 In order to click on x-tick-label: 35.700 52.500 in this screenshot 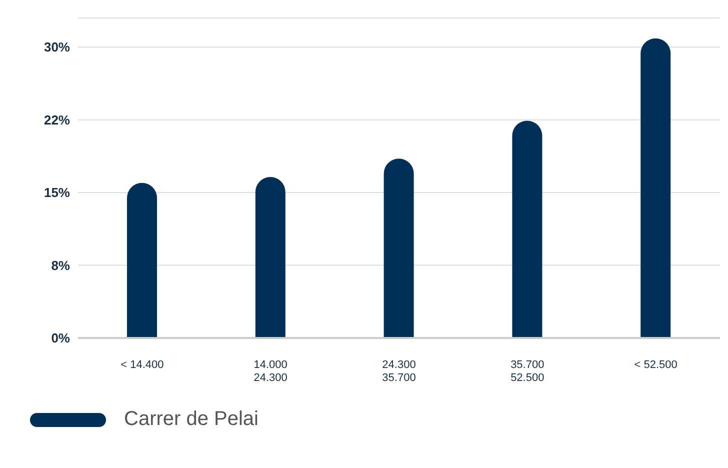, I will do `click(527, 371)`.